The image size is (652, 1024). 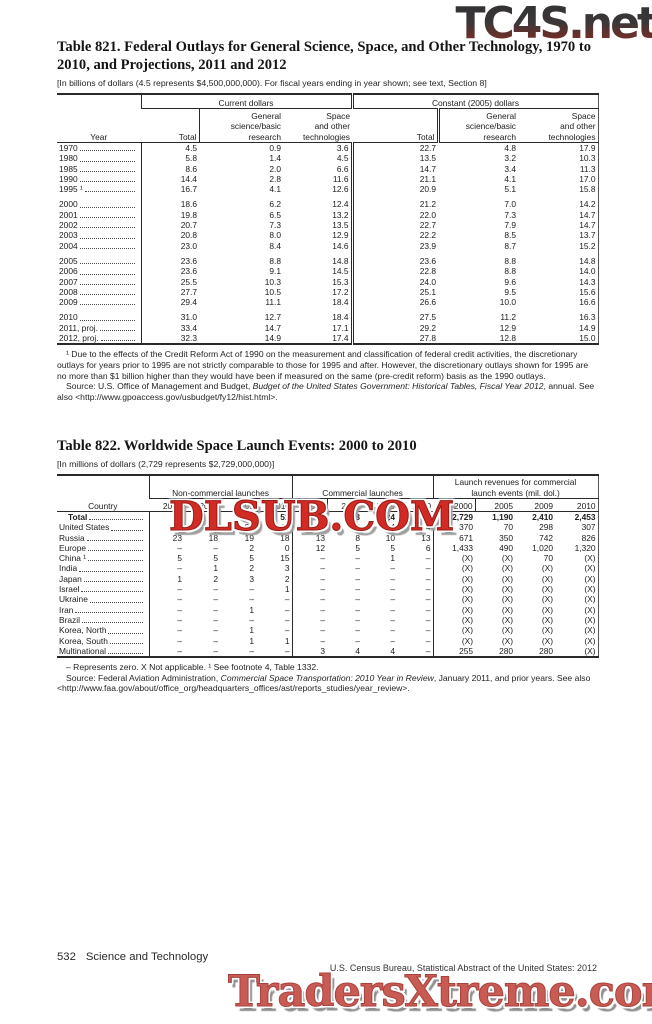 What do you see at coordinates (454, 651) in the screenshot?
I see `cell-value: 255` at bounding box center [454, 651].